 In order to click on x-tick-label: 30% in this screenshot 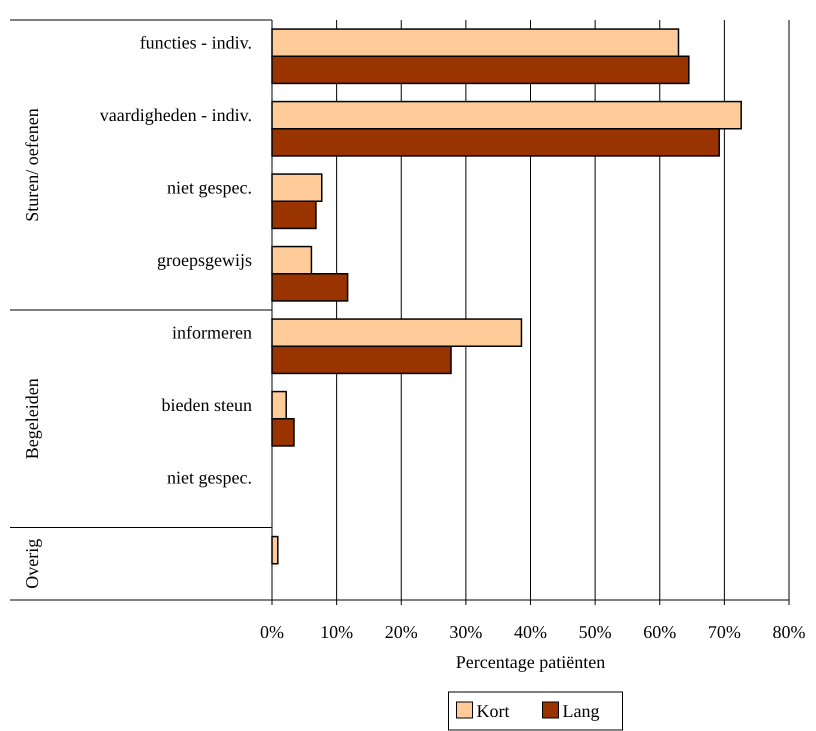, I will do `click(465, 632)`.